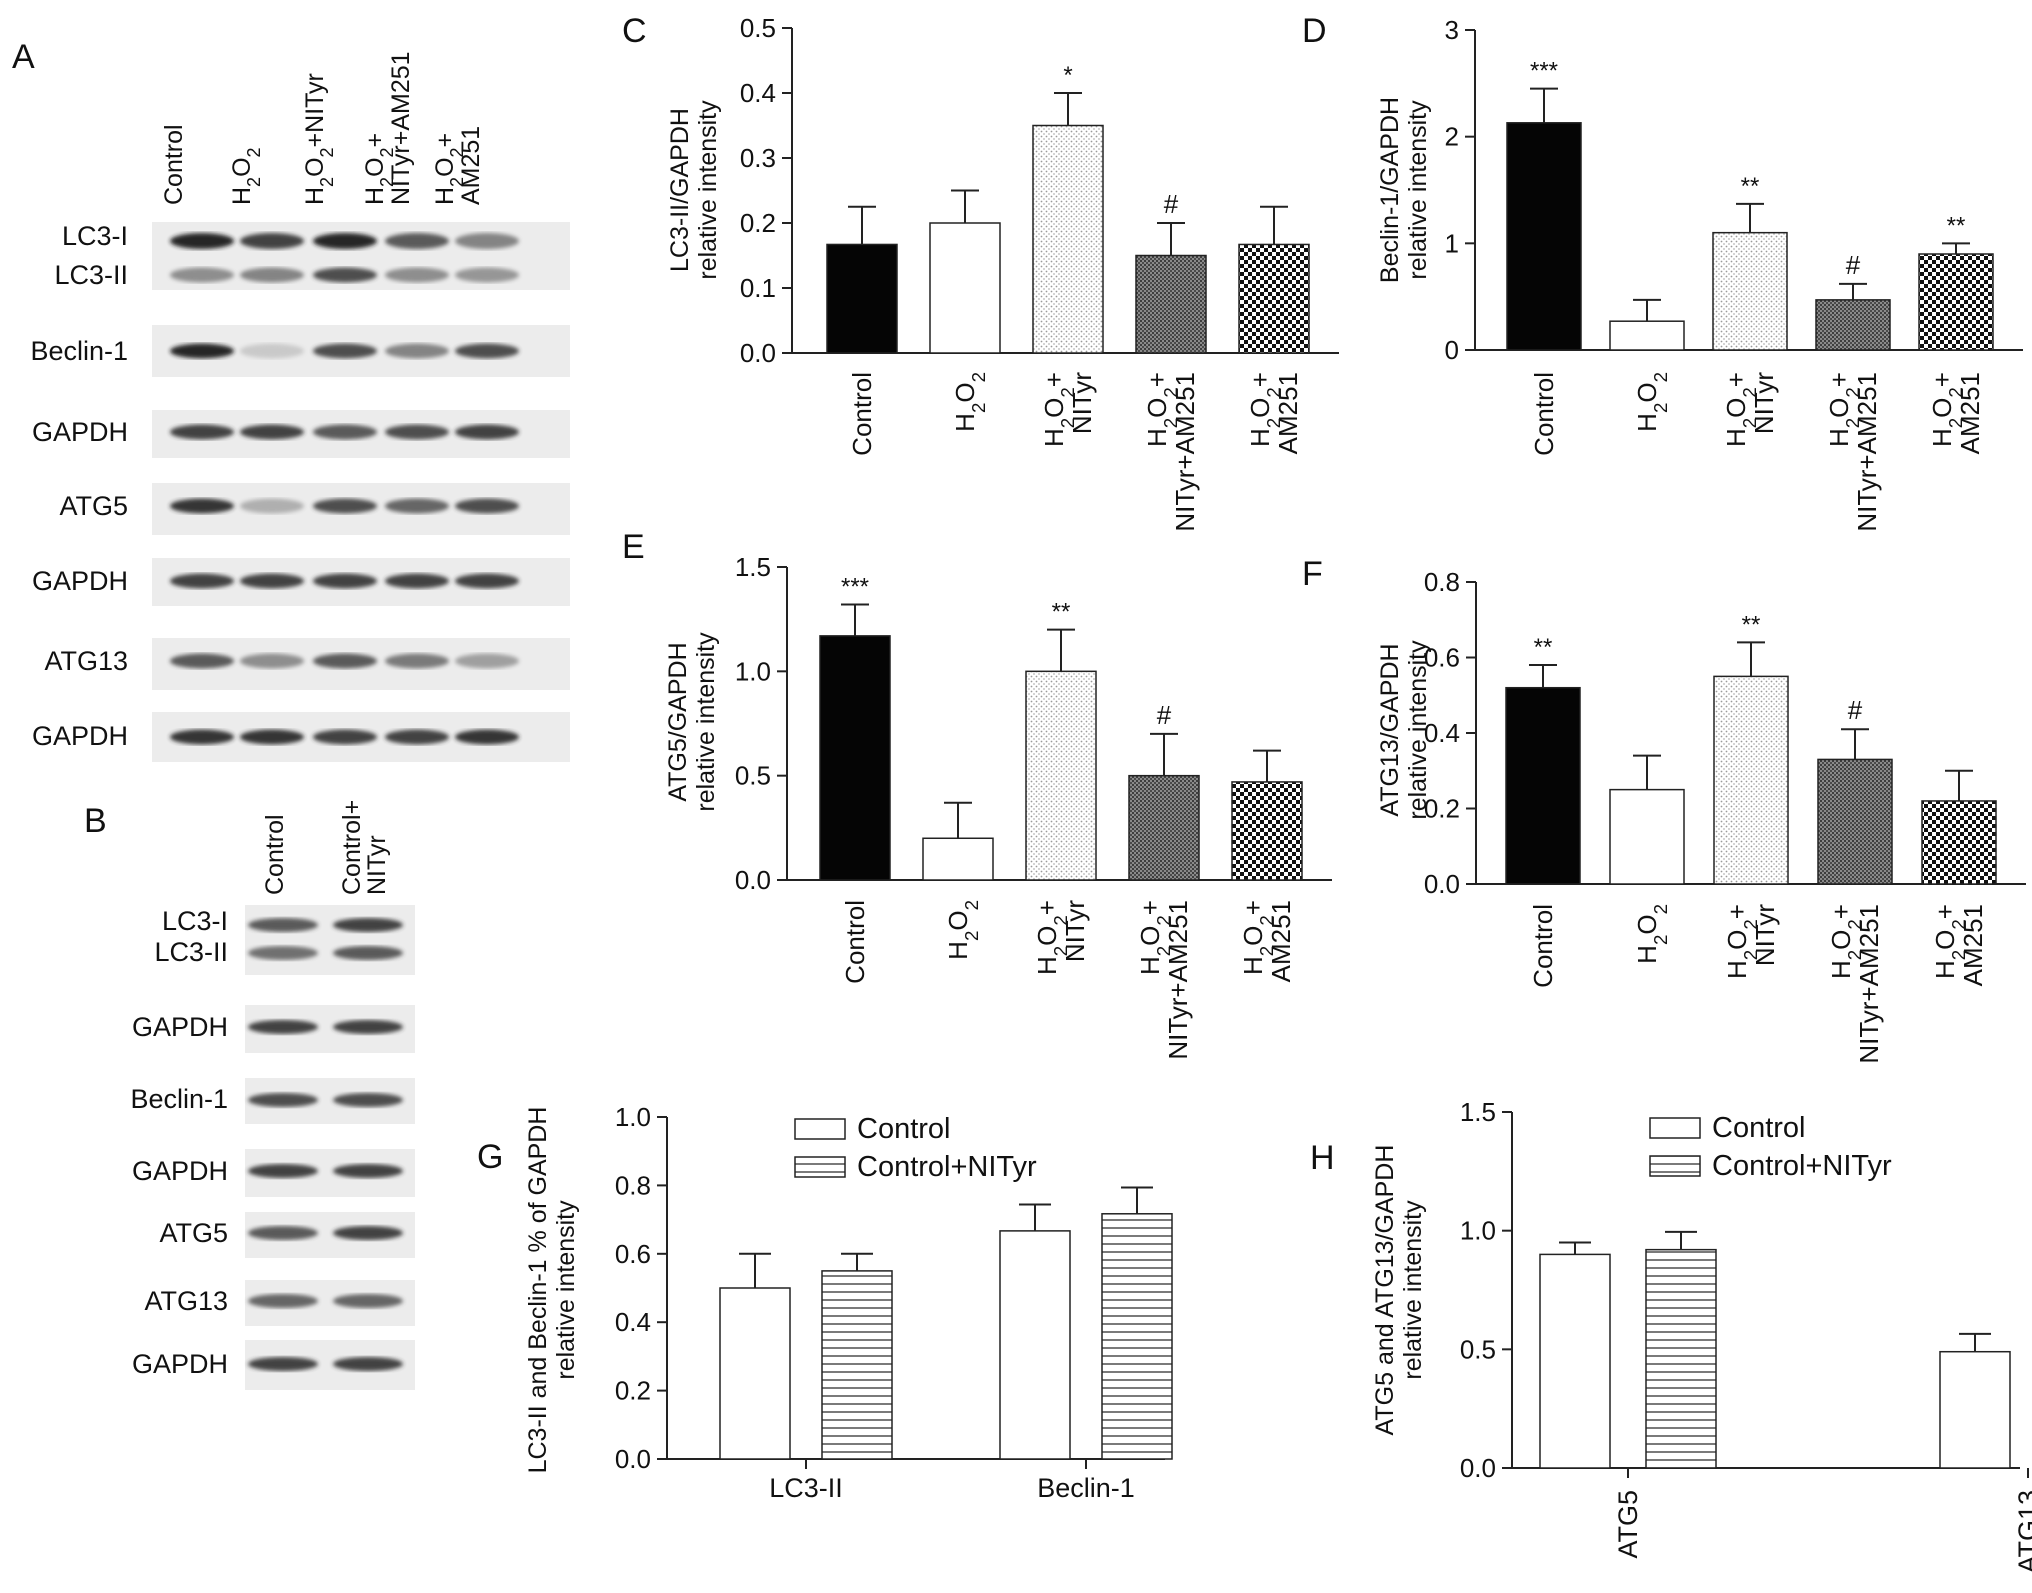  I want to click on lane-label-control: Control, so click(174, 164).